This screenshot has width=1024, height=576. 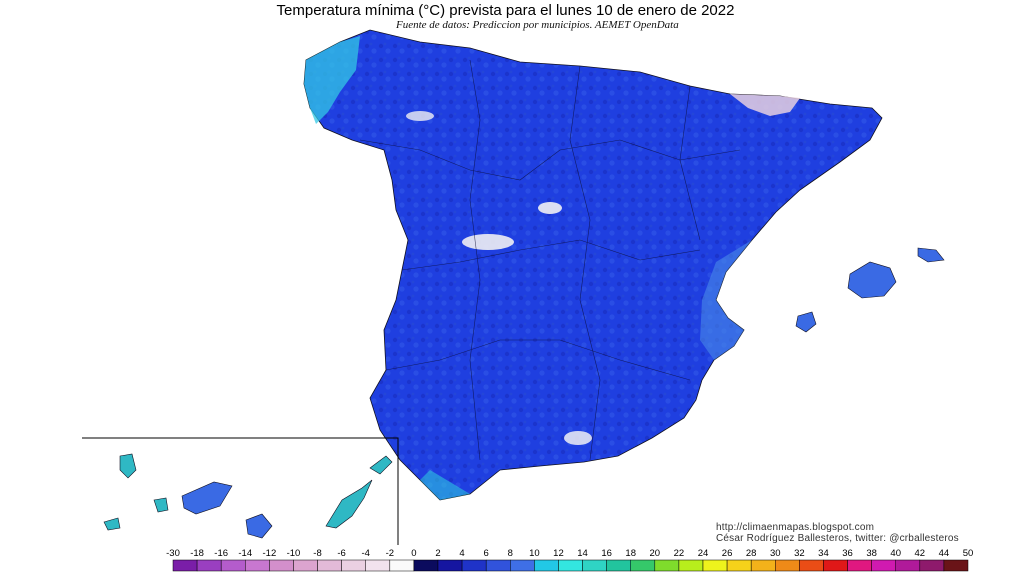 What do you see at coordinates (871, 553) in the screenshot?
I see `legend-tick-label: 38` at bounding box center [871, 553].